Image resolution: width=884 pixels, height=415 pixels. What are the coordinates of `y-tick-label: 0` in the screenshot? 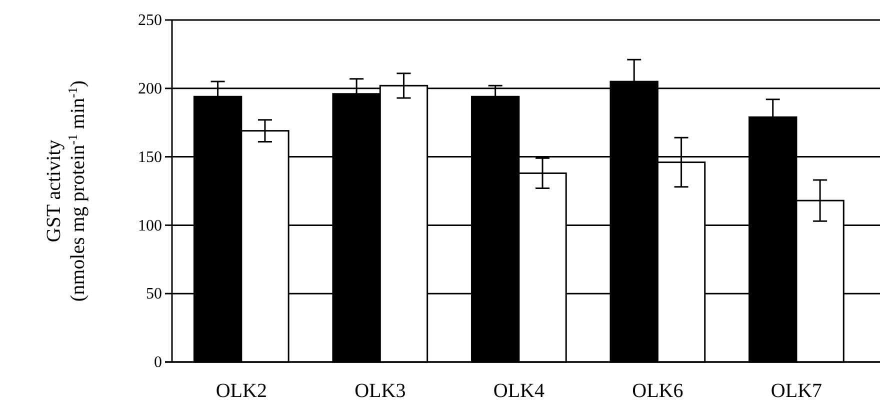 It's located at (158, 363).